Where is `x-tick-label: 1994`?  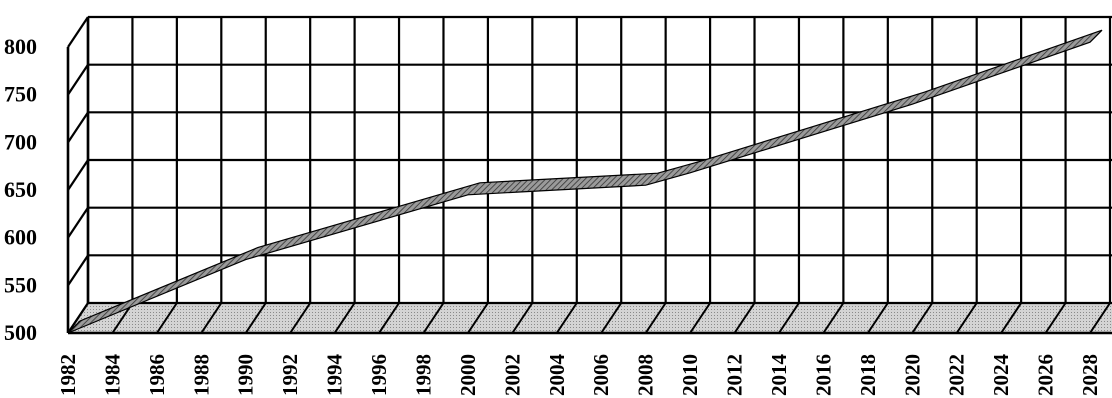
x-tick-label: 1994 is located at coordinates (335, 375).